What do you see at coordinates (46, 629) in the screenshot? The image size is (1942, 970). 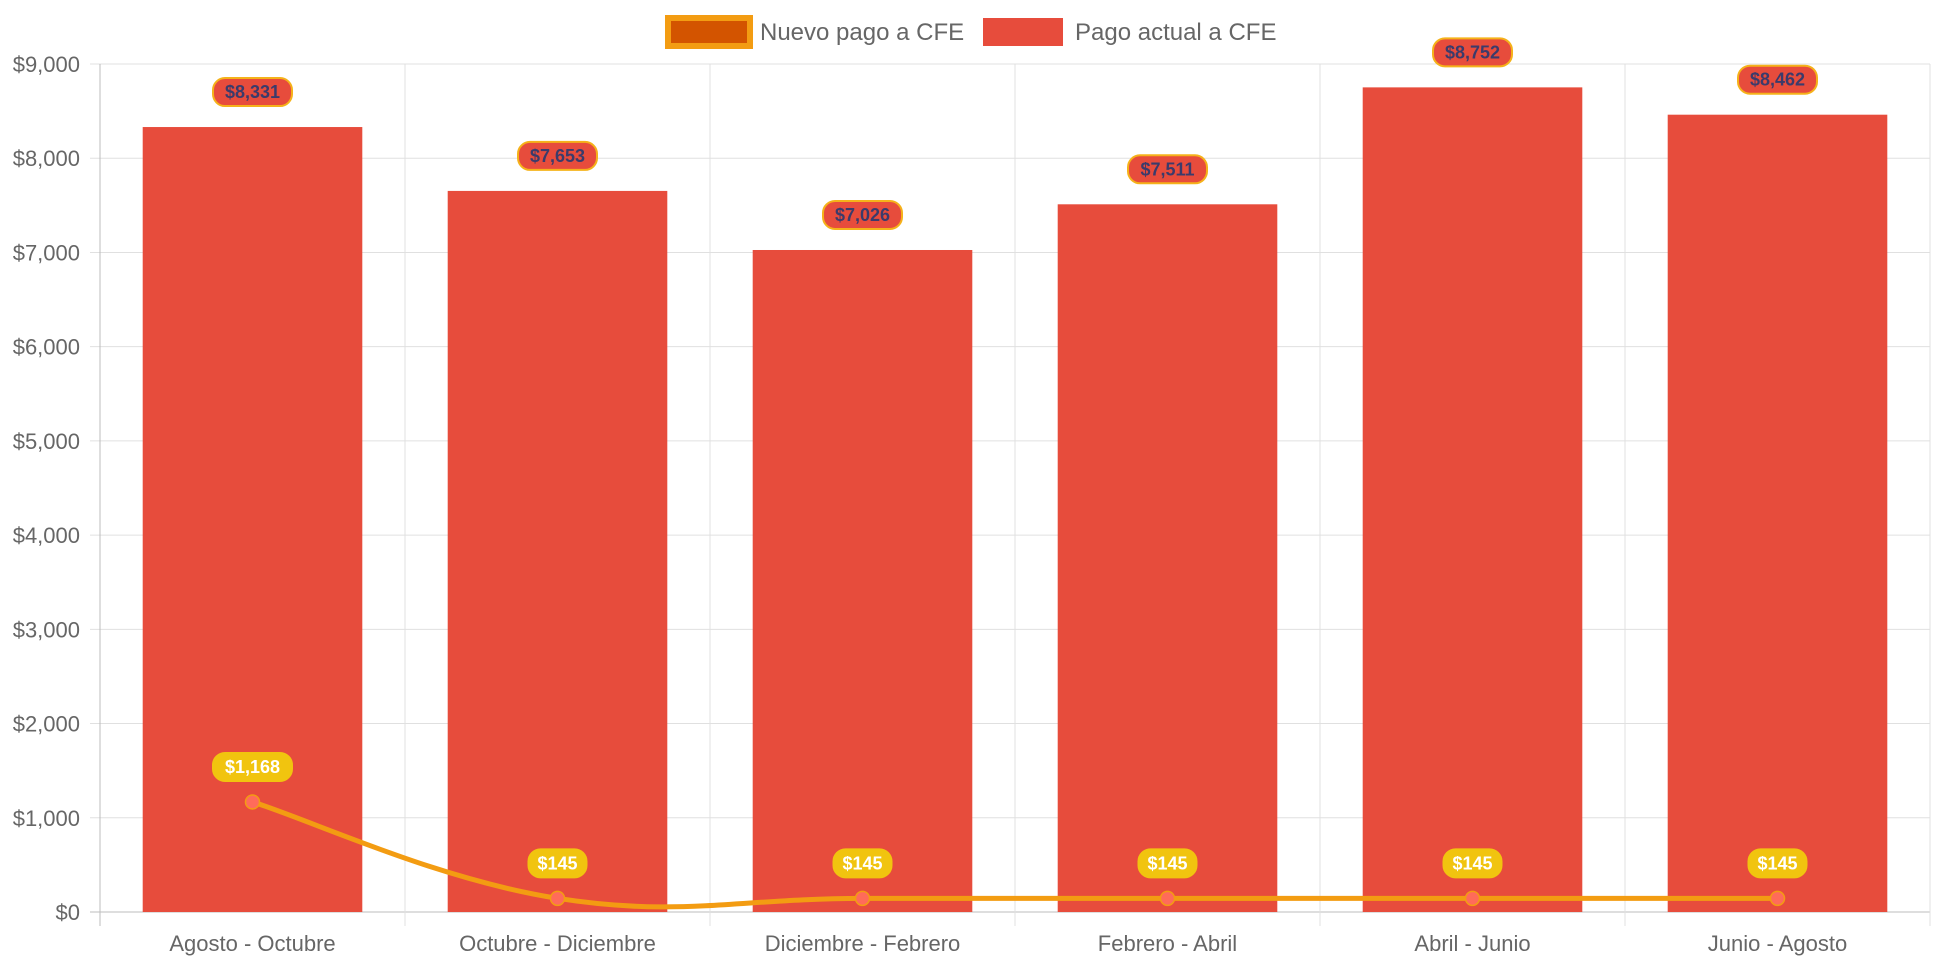 I see `y-tick-label: $3,000` at bounding box center [46, 629].